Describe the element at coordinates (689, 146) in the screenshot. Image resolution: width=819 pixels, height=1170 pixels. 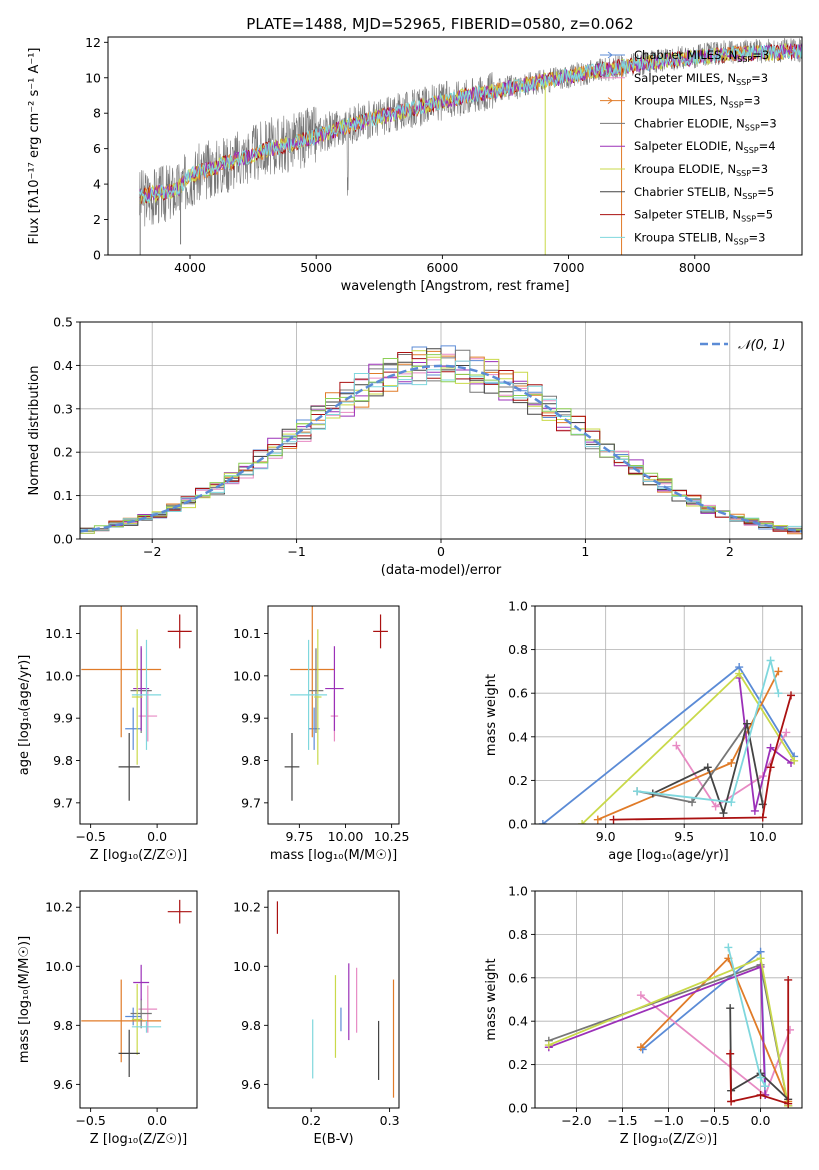
I see `legend-label-main: Salpeter ELODIE, N` at that location.